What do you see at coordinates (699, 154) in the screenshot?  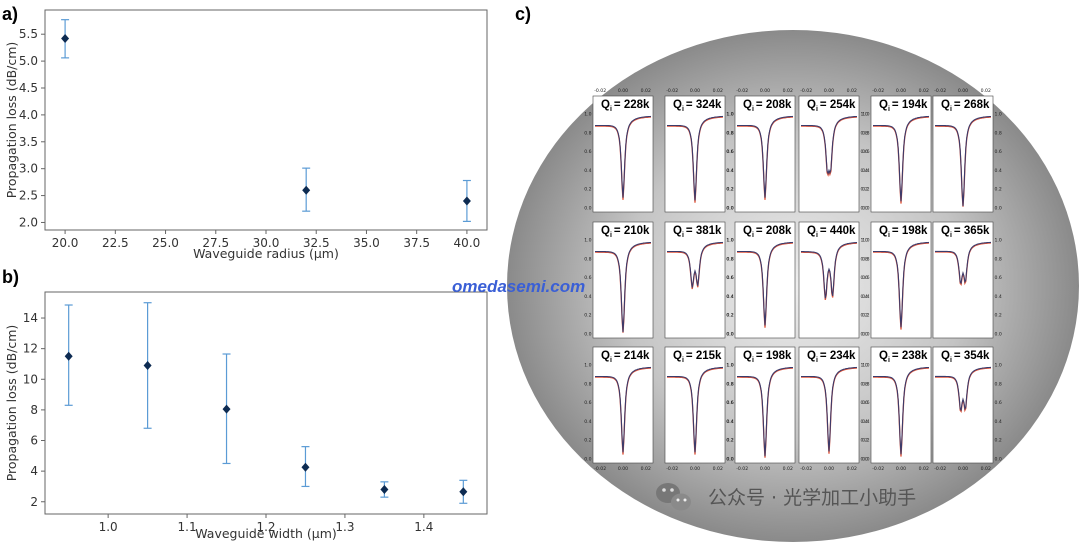 I see `resonance-subplot: 0.0 0.2 0.4 0.6 0.8 1.0 Qi = 324k` at bounding box center [699, 154].